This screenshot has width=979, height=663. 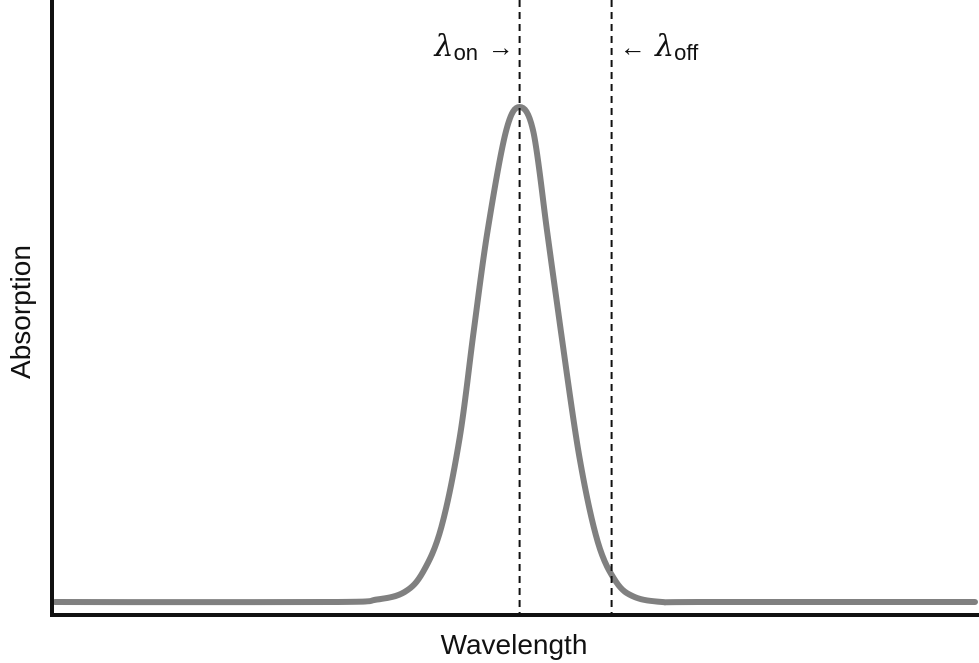 I want to click on marker-label-on: λon →, so click(x=474, y=47).